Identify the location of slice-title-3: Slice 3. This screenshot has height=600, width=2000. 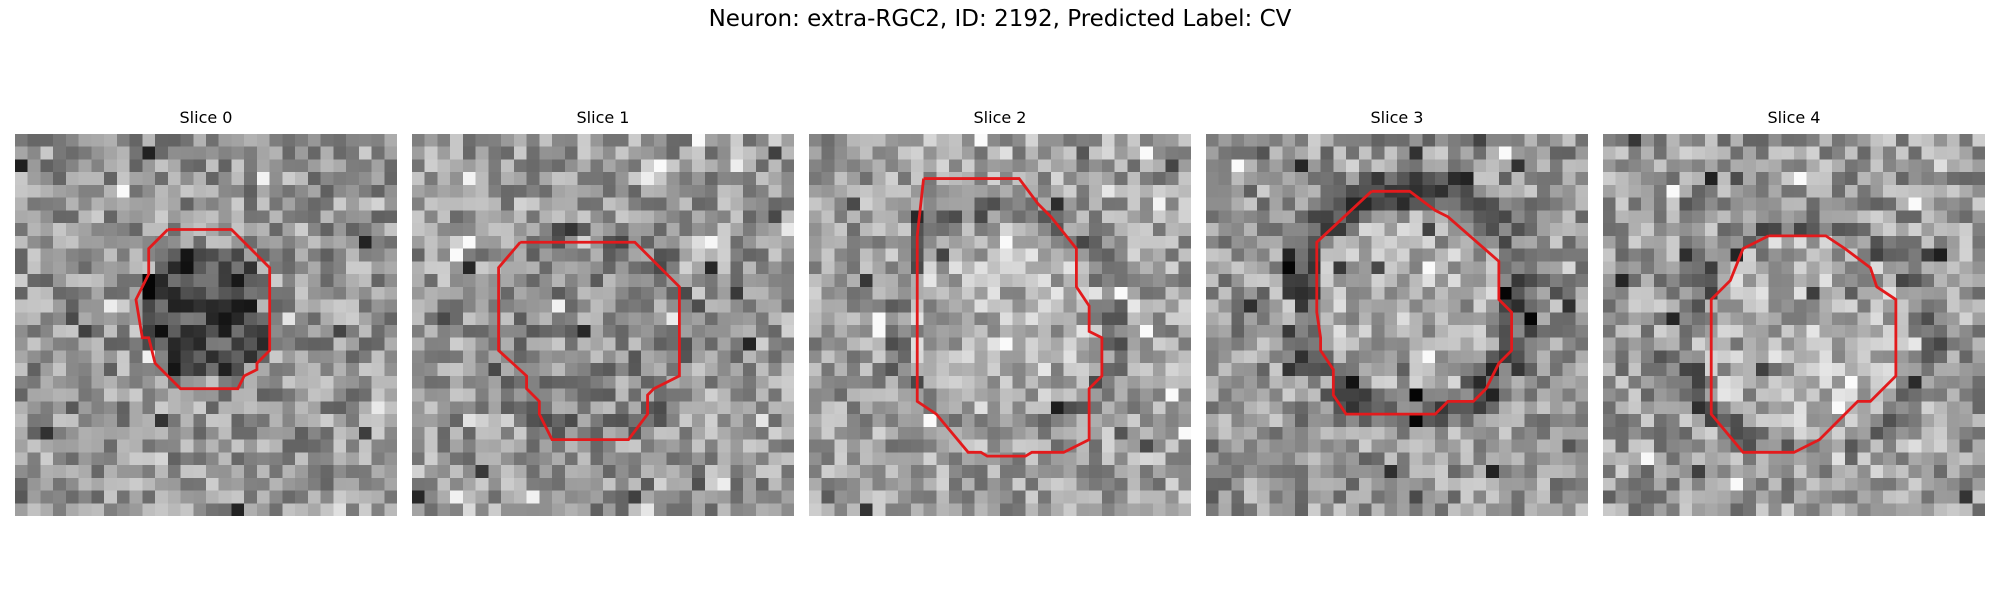
(1397, 117).